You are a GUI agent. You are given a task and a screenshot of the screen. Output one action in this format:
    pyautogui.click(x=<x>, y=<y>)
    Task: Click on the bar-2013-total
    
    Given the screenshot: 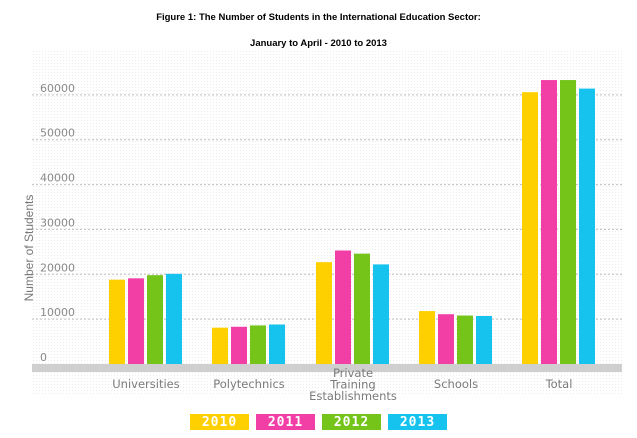 What is the action you would take?
    pyautogui.click(x=587, y=226)
    